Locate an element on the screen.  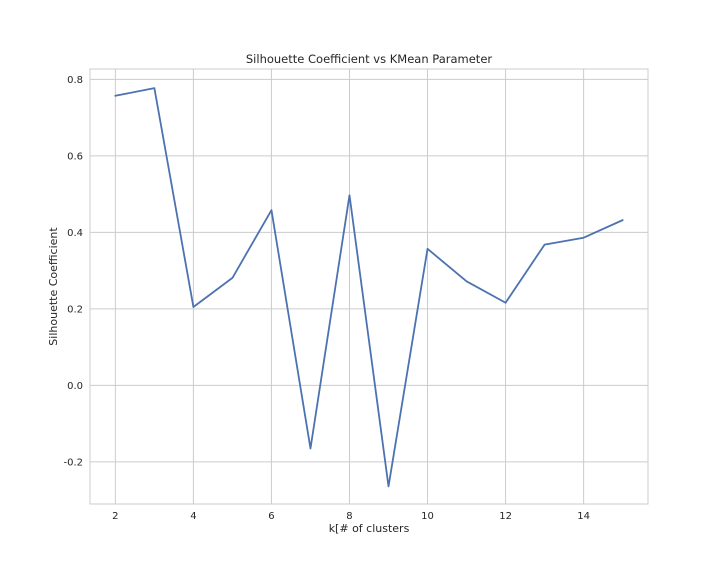
x-tick-label: 6 is located at coordinates (271, 516).